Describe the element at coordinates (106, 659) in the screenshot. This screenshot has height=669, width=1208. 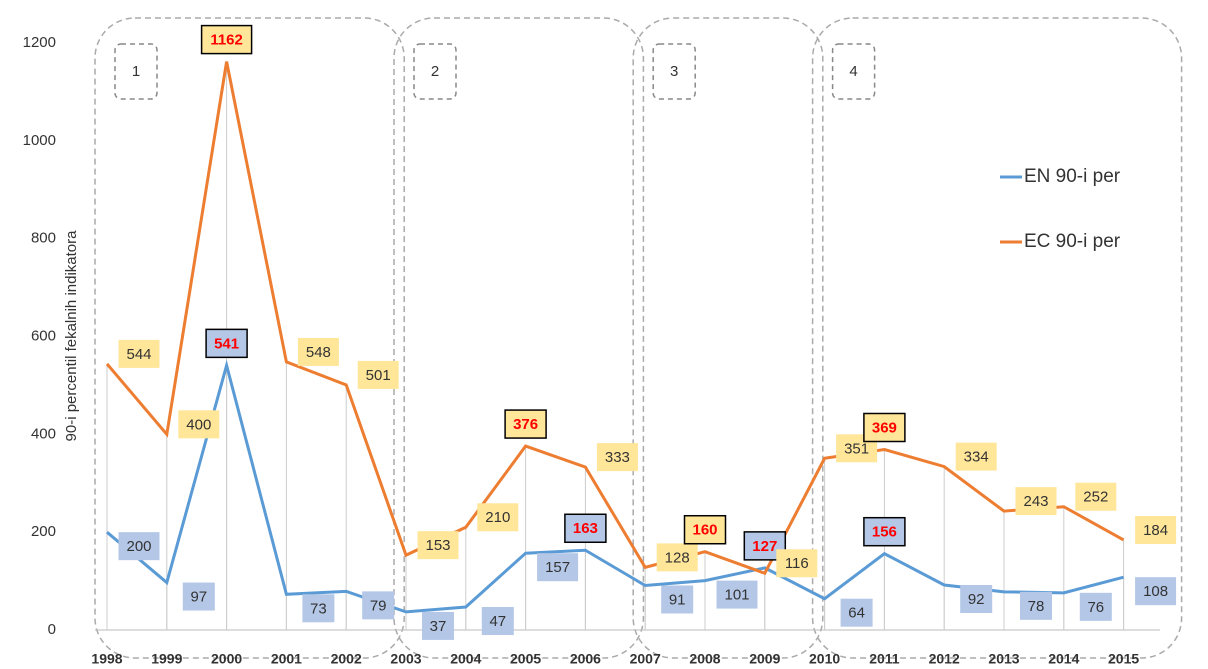
I see `x-tick-label: 1998` at that location.